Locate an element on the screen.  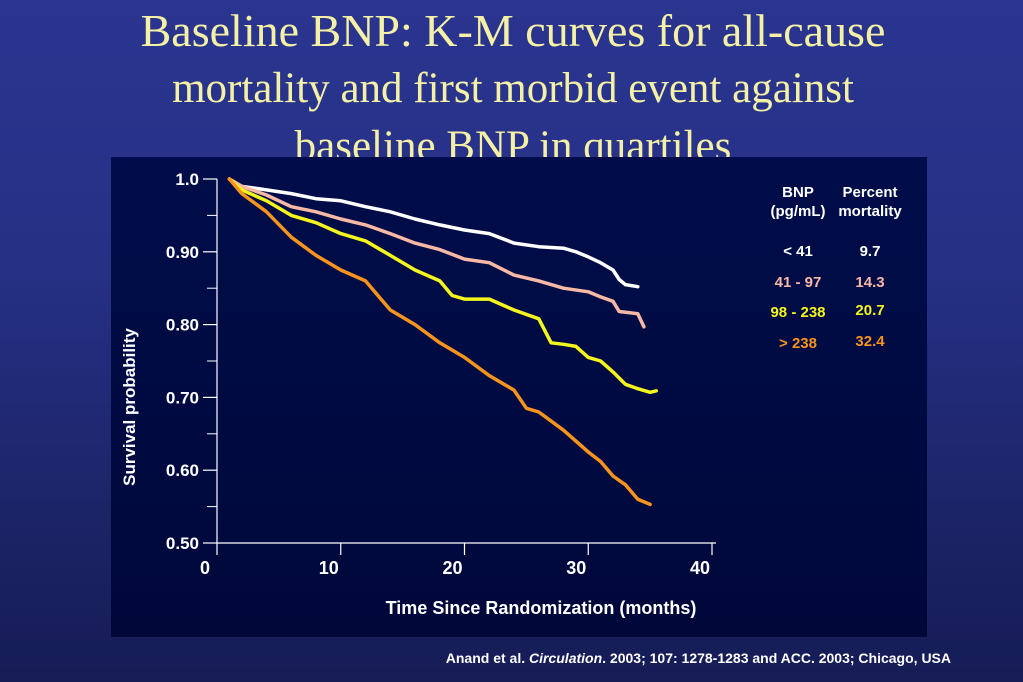
x-tick-label: 40 is located at coordinates (700, 568).